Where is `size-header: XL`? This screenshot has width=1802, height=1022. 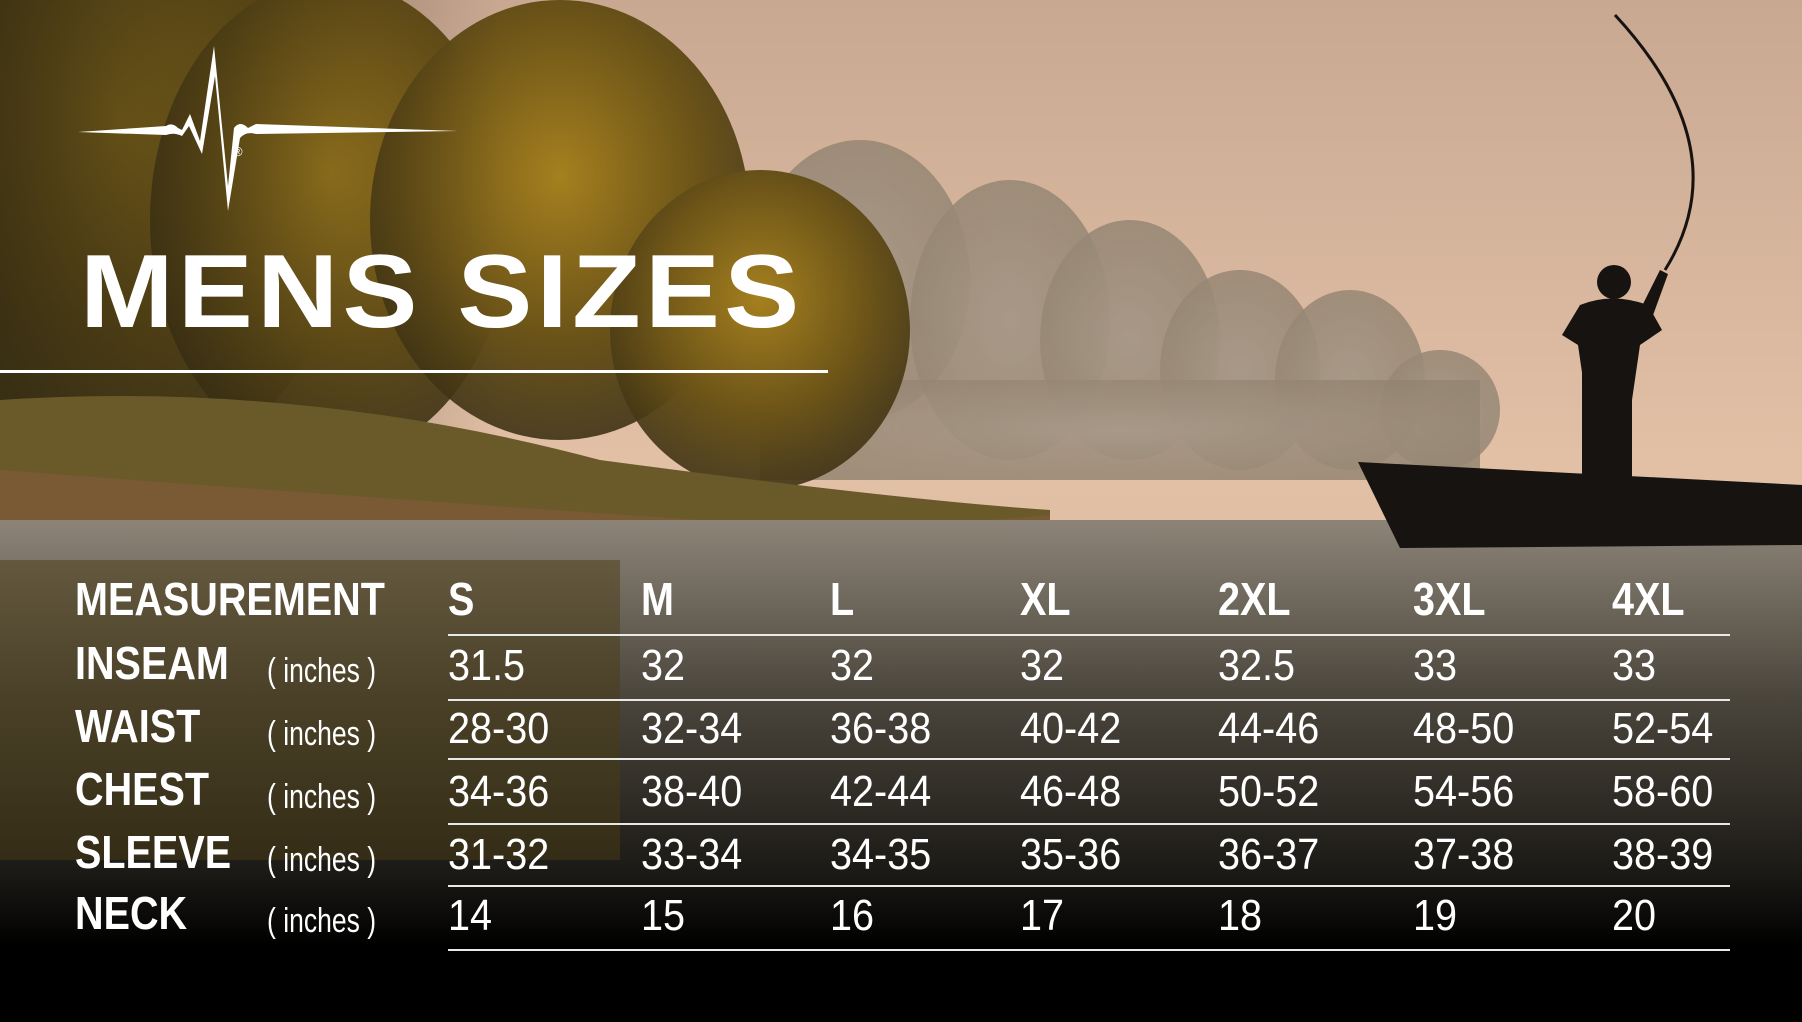
size-header: XL is located at coordinates (1045, 599).